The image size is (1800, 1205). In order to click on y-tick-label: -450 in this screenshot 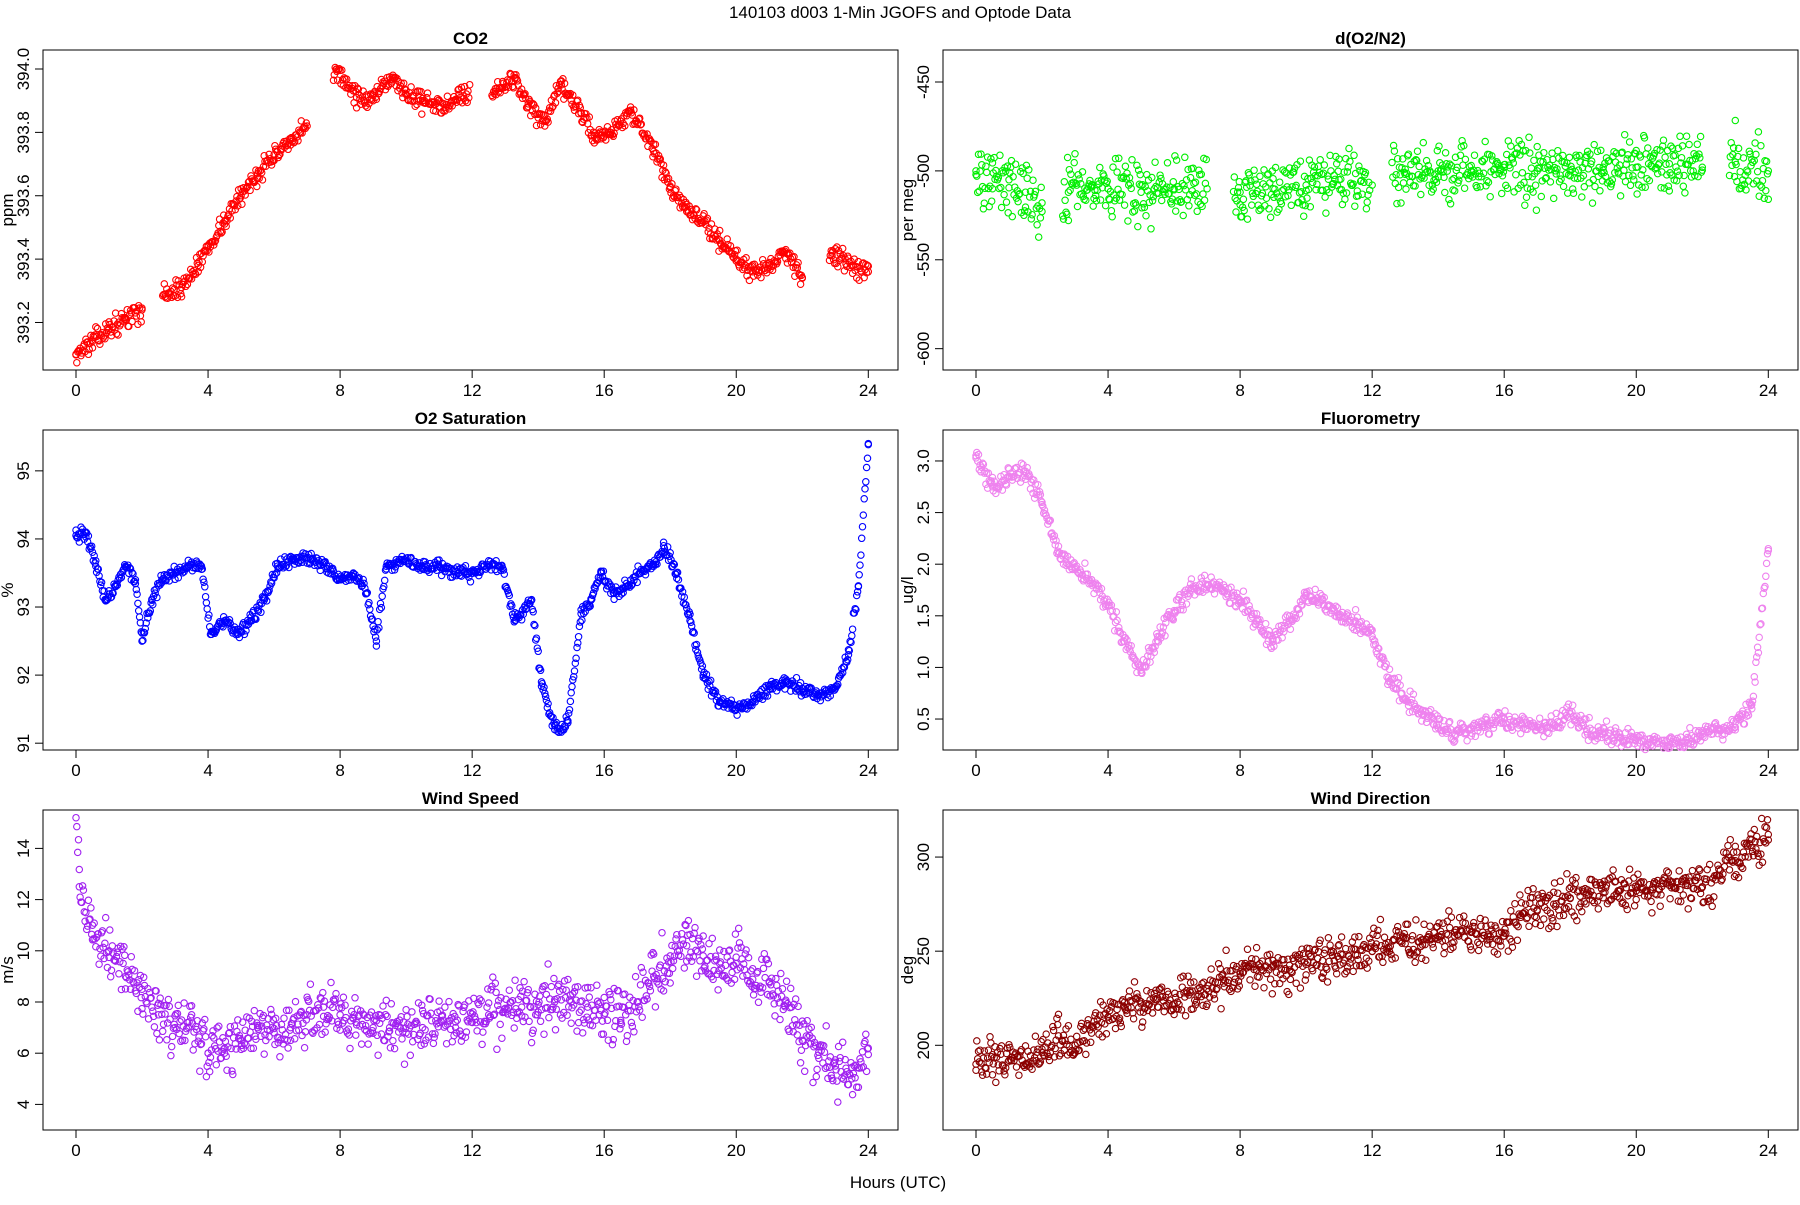, I will do `click(923, 82)`.